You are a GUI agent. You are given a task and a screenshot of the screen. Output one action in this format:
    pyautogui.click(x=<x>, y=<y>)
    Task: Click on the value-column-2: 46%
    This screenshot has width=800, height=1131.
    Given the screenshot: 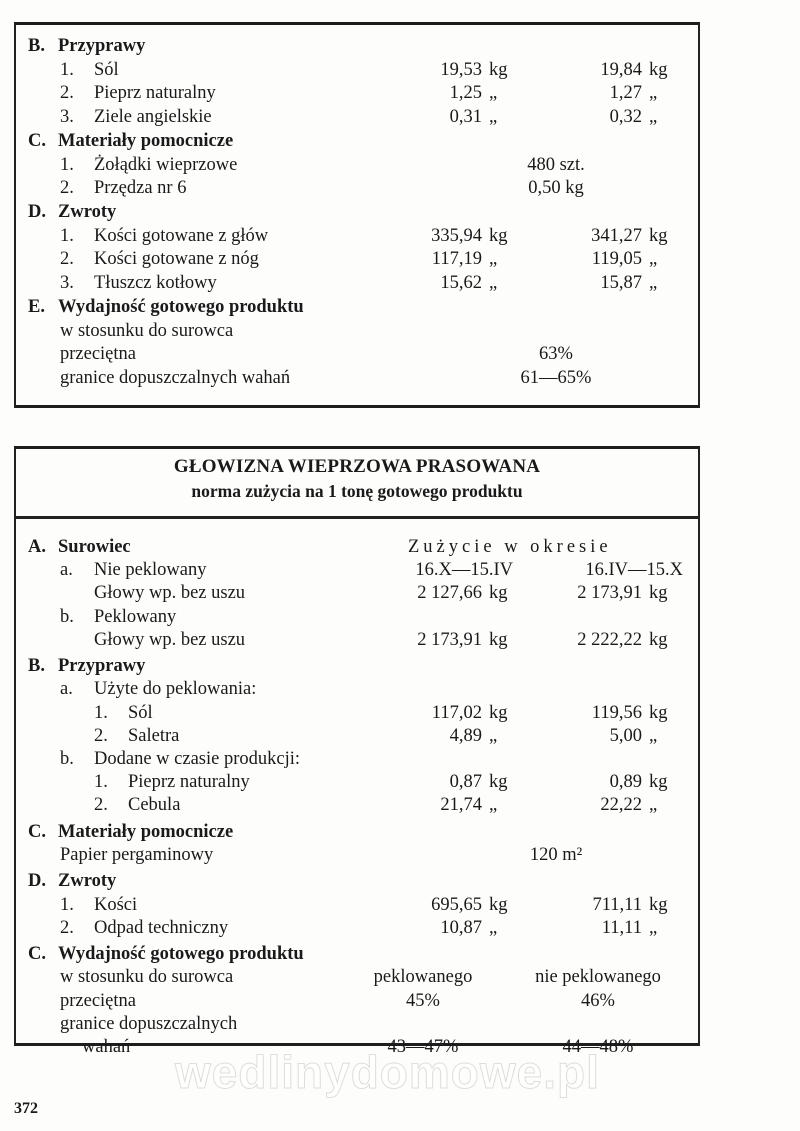 What is the action you would take?
    pyautogui.click(x=598, y=1000)
    